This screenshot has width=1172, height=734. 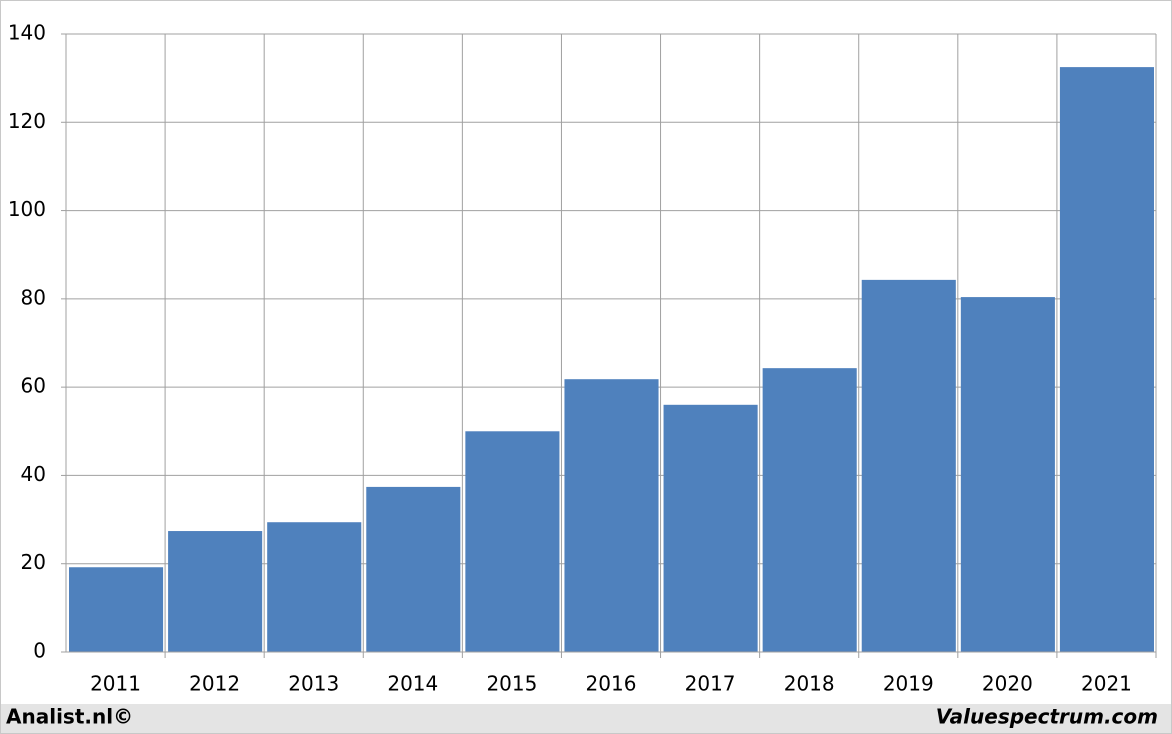 What do you see at coordinates (214, 684) in the screenshot?
I see `x-tick-label: 2012` at bounding box center [214, 684].